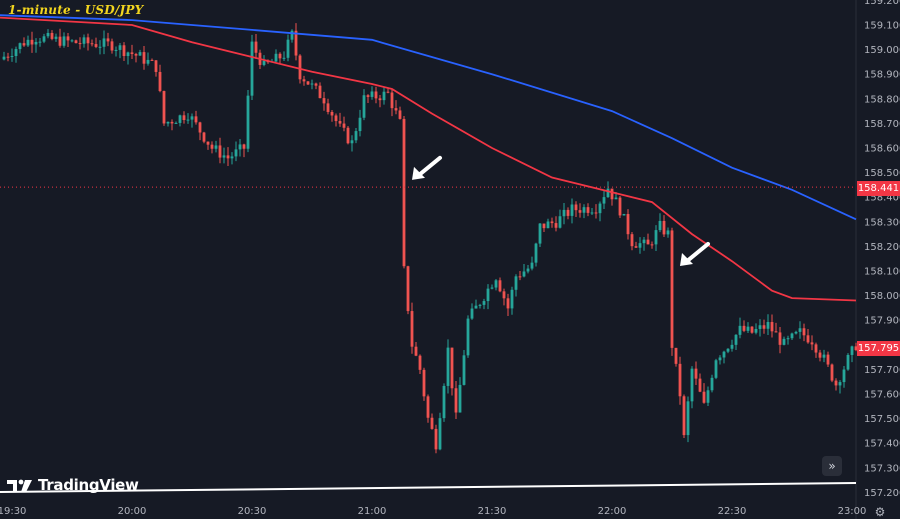 This screenshot has width=900, height=519. I want to click on x-tick-label: 20:00, so click(132, 511).